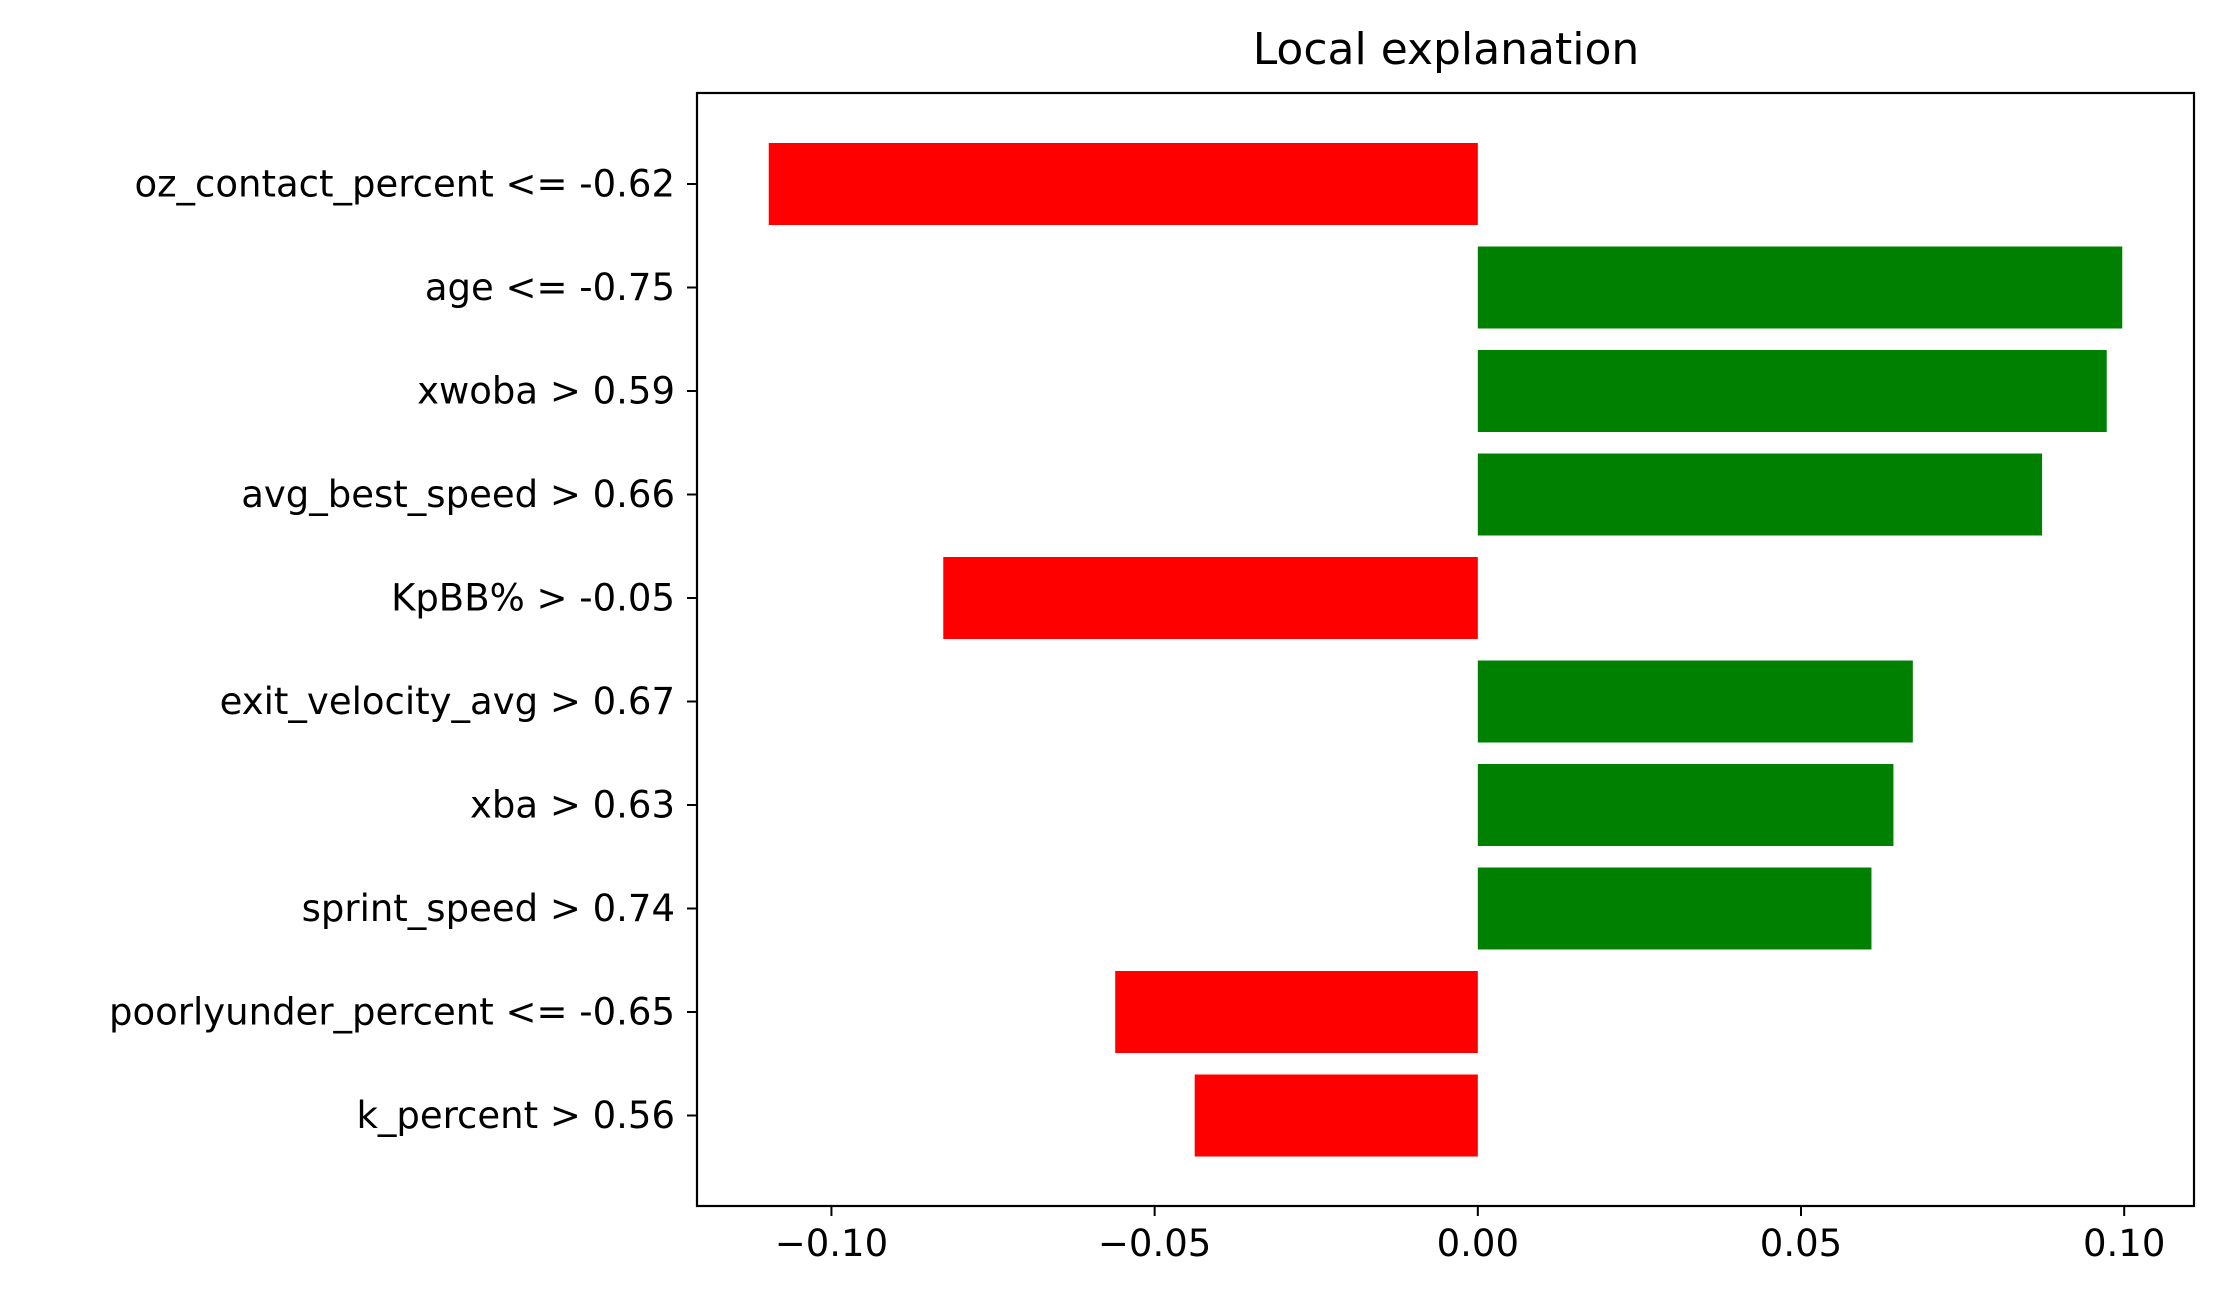 The image size is (2214, 1304). Describe the element at coordinates (550, 287) in the screenshot. I see `y-tick-label: age <= -0.75` at that location.